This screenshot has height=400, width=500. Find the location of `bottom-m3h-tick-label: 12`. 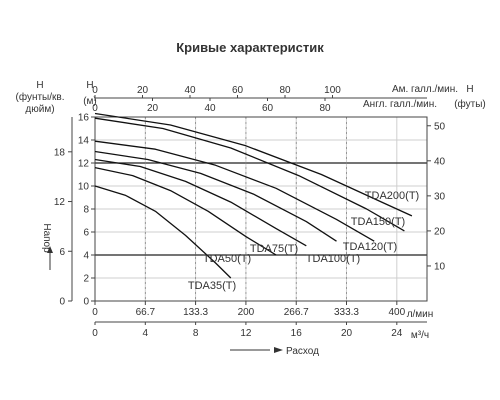

bottom-m3h-tick-label: 12 is located at coordinates (246, 333).